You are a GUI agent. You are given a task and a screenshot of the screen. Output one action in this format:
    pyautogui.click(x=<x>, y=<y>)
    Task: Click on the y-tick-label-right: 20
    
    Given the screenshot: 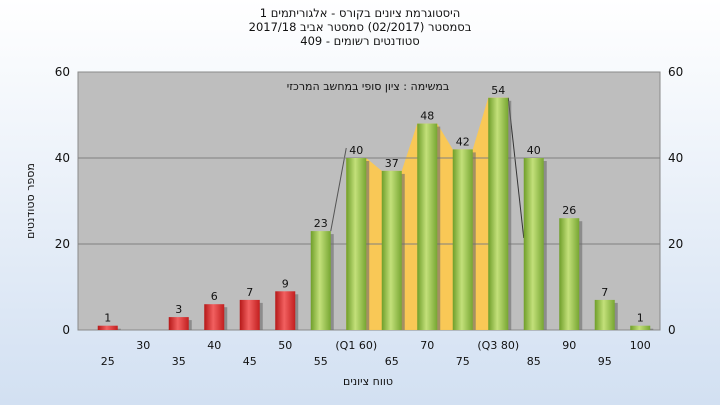 What is the action you would take?
    pyautogui.click(x=675, y=244)
    